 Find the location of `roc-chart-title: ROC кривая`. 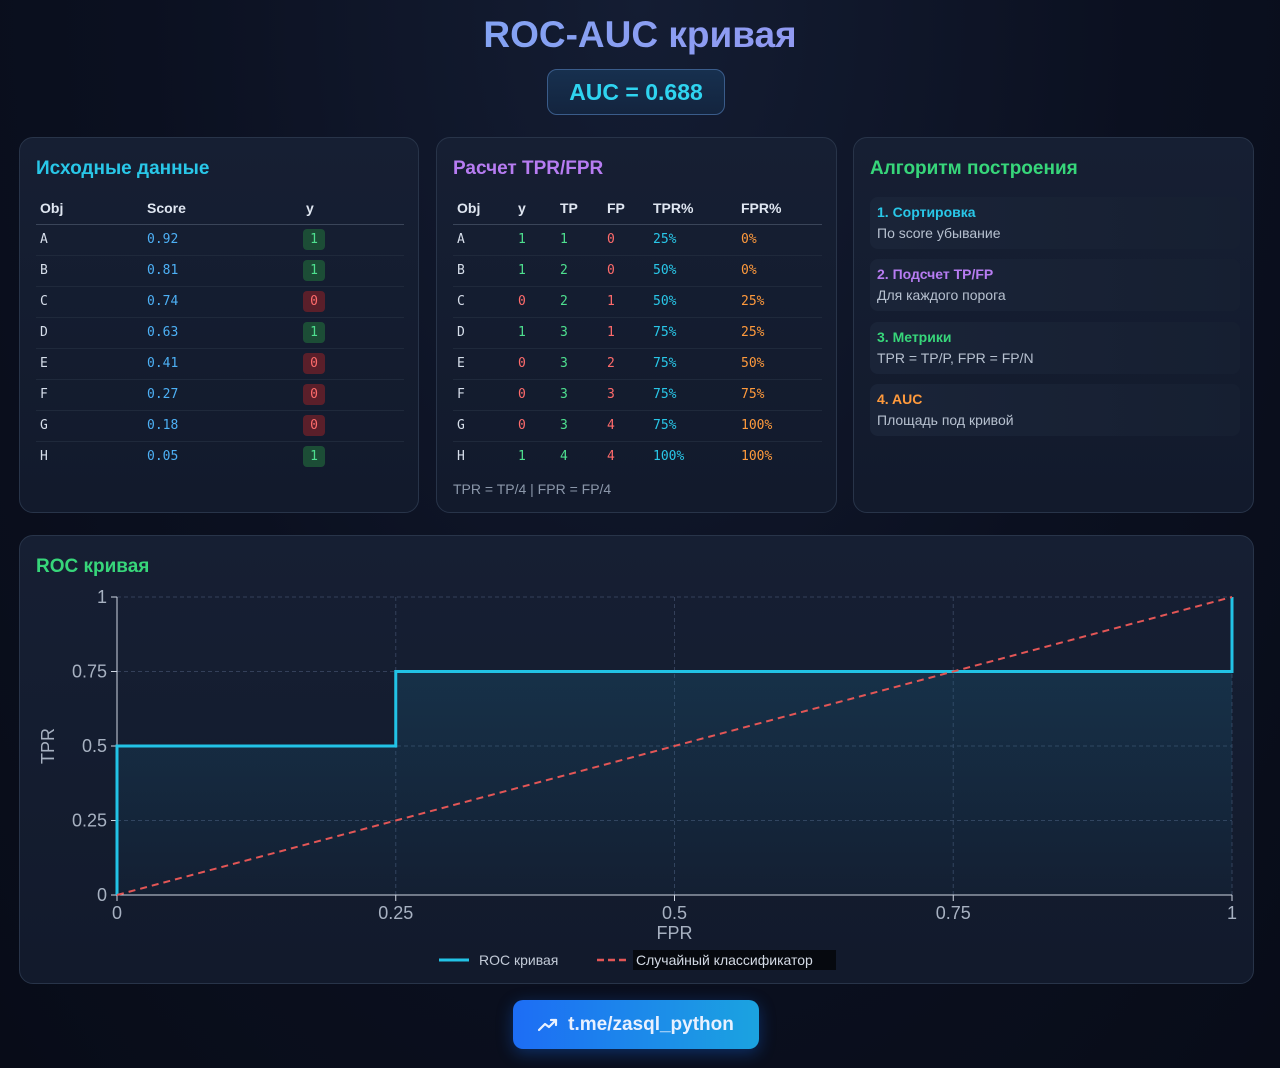

roc-chart-title: ROC кривая is located at coordinates (93, 566).